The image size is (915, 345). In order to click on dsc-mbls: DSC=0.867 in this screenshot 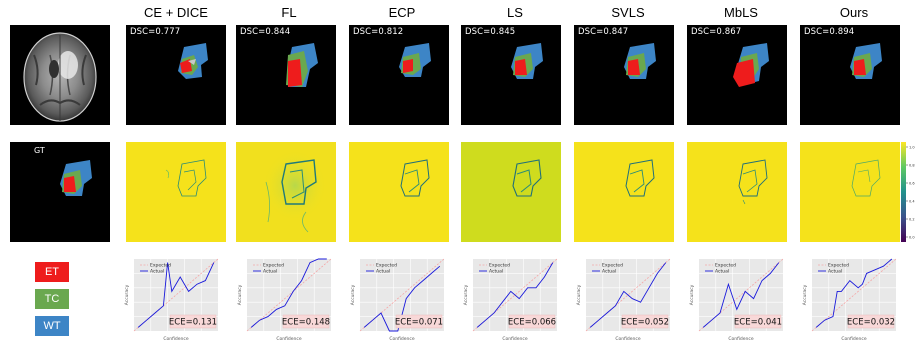, I will do `click(716, 32)`.